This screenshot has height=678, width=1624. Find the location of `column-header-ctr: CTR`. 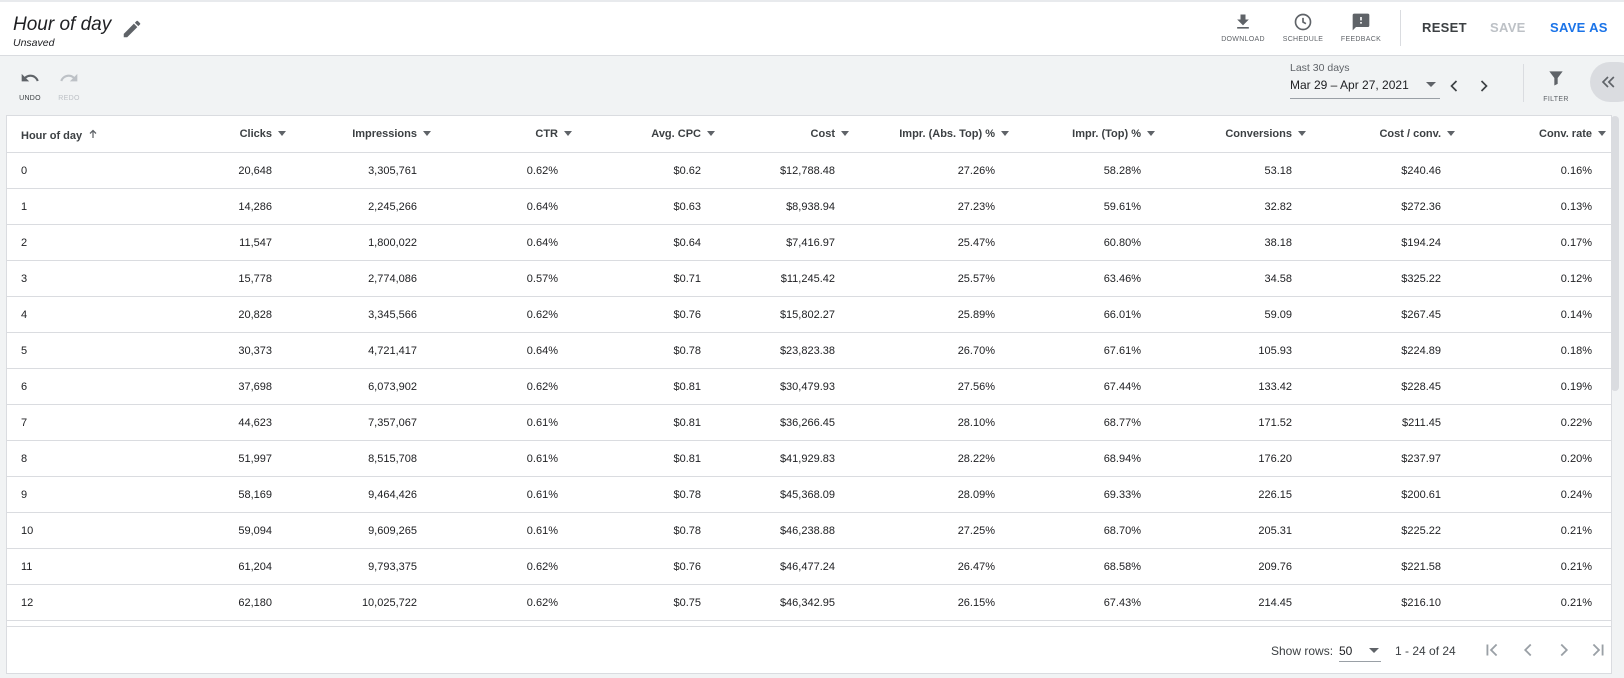

column-header-ctr: CTR is located at coordinates (553, 134).